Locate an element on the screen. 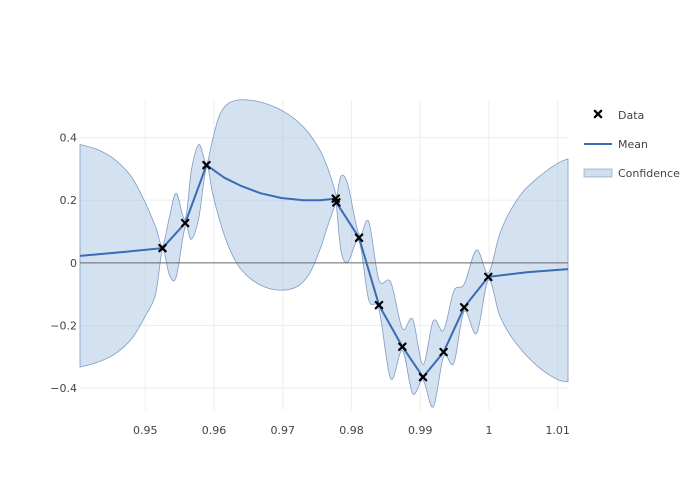 The width and height of the screenshot is (700, 500). x-tick-label: 0.97 is located at coordinates (283, 430).